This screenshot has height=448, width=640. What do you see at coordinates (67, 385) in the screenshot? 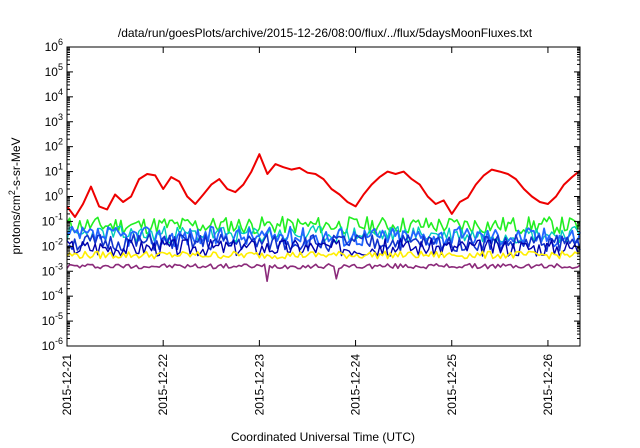
I see `x-tick-label: 2015-12-21` at bounding box center [67, 385].